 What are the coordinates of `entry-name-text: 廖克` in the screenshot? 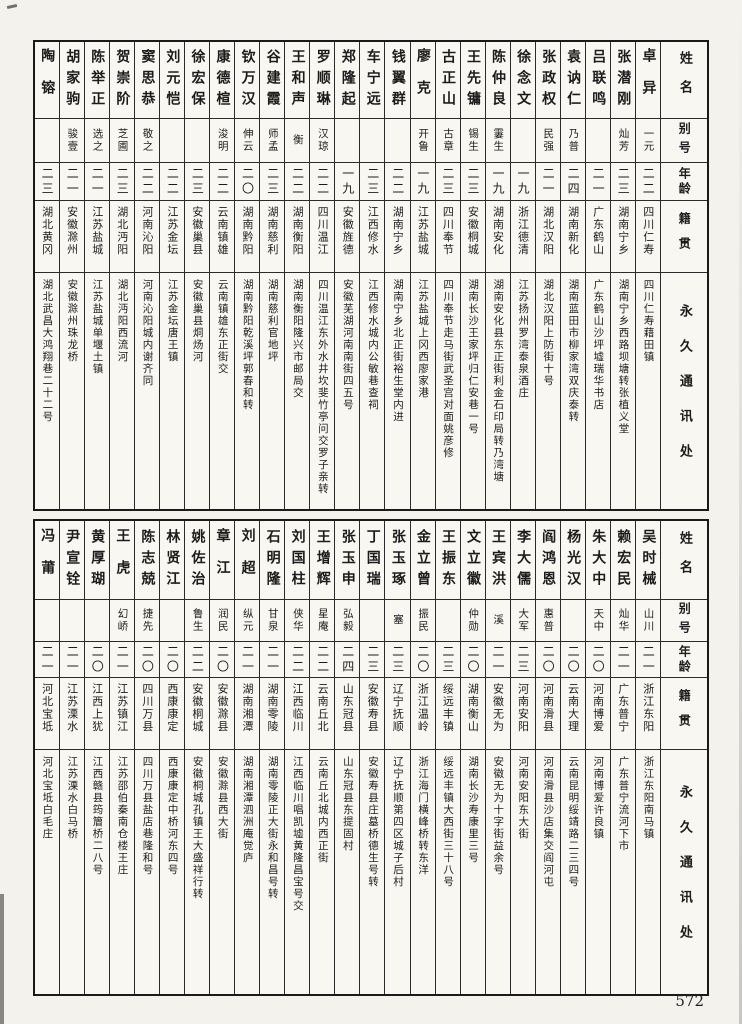 It's located at (422, 80).